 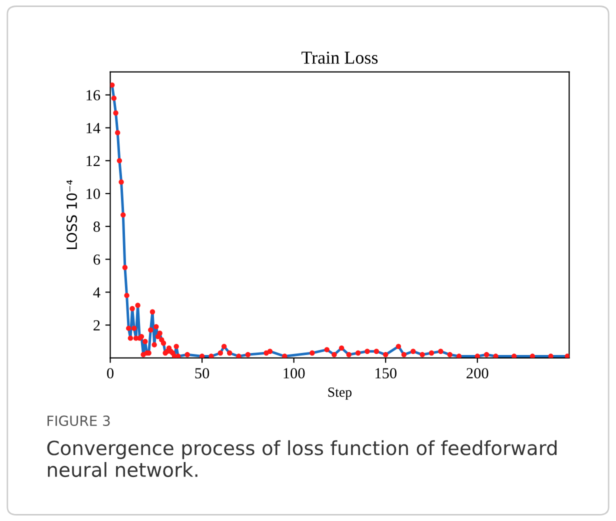 I want to click on x-tick-label: 50, so click(x=202, y=373).